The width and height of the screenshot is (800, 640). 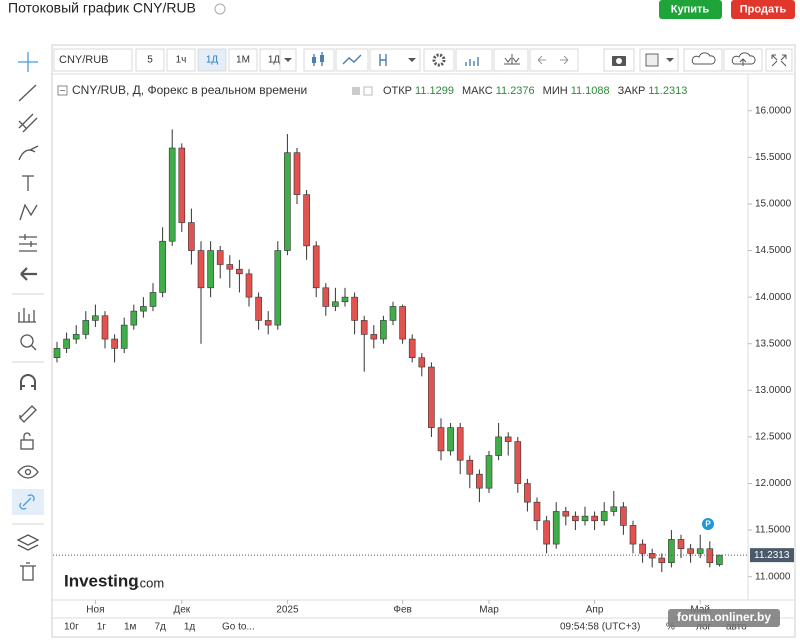 I want to click on collapse-icon, so click(x=62, y=90).